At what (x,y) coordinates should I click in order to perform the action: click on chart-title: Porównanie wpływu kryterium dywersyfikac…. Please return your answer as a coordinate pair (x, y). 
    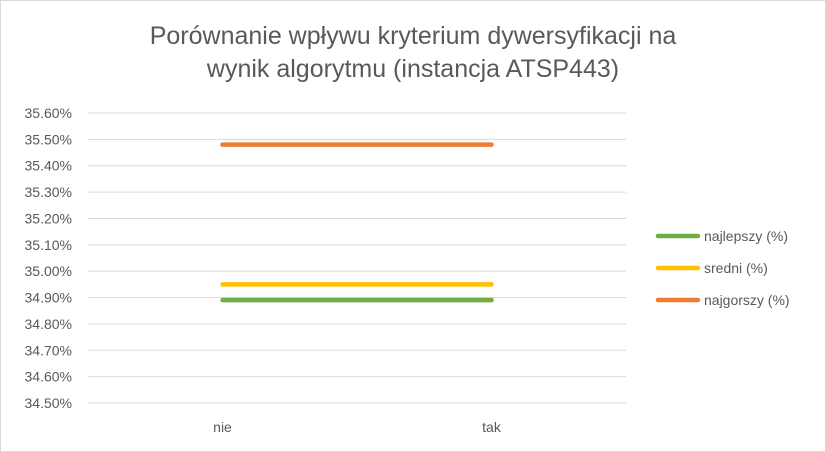
    Looking at the image, I should click on (413, 52).